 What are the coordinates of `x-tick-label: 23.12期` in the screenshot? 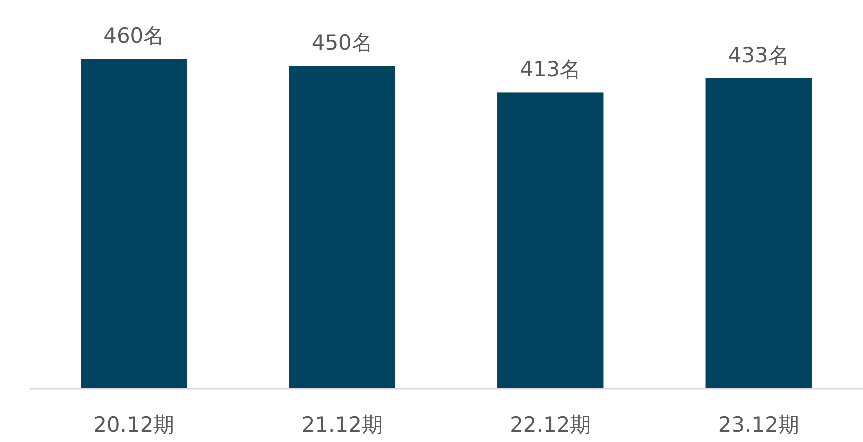 It's located at (759, 425).